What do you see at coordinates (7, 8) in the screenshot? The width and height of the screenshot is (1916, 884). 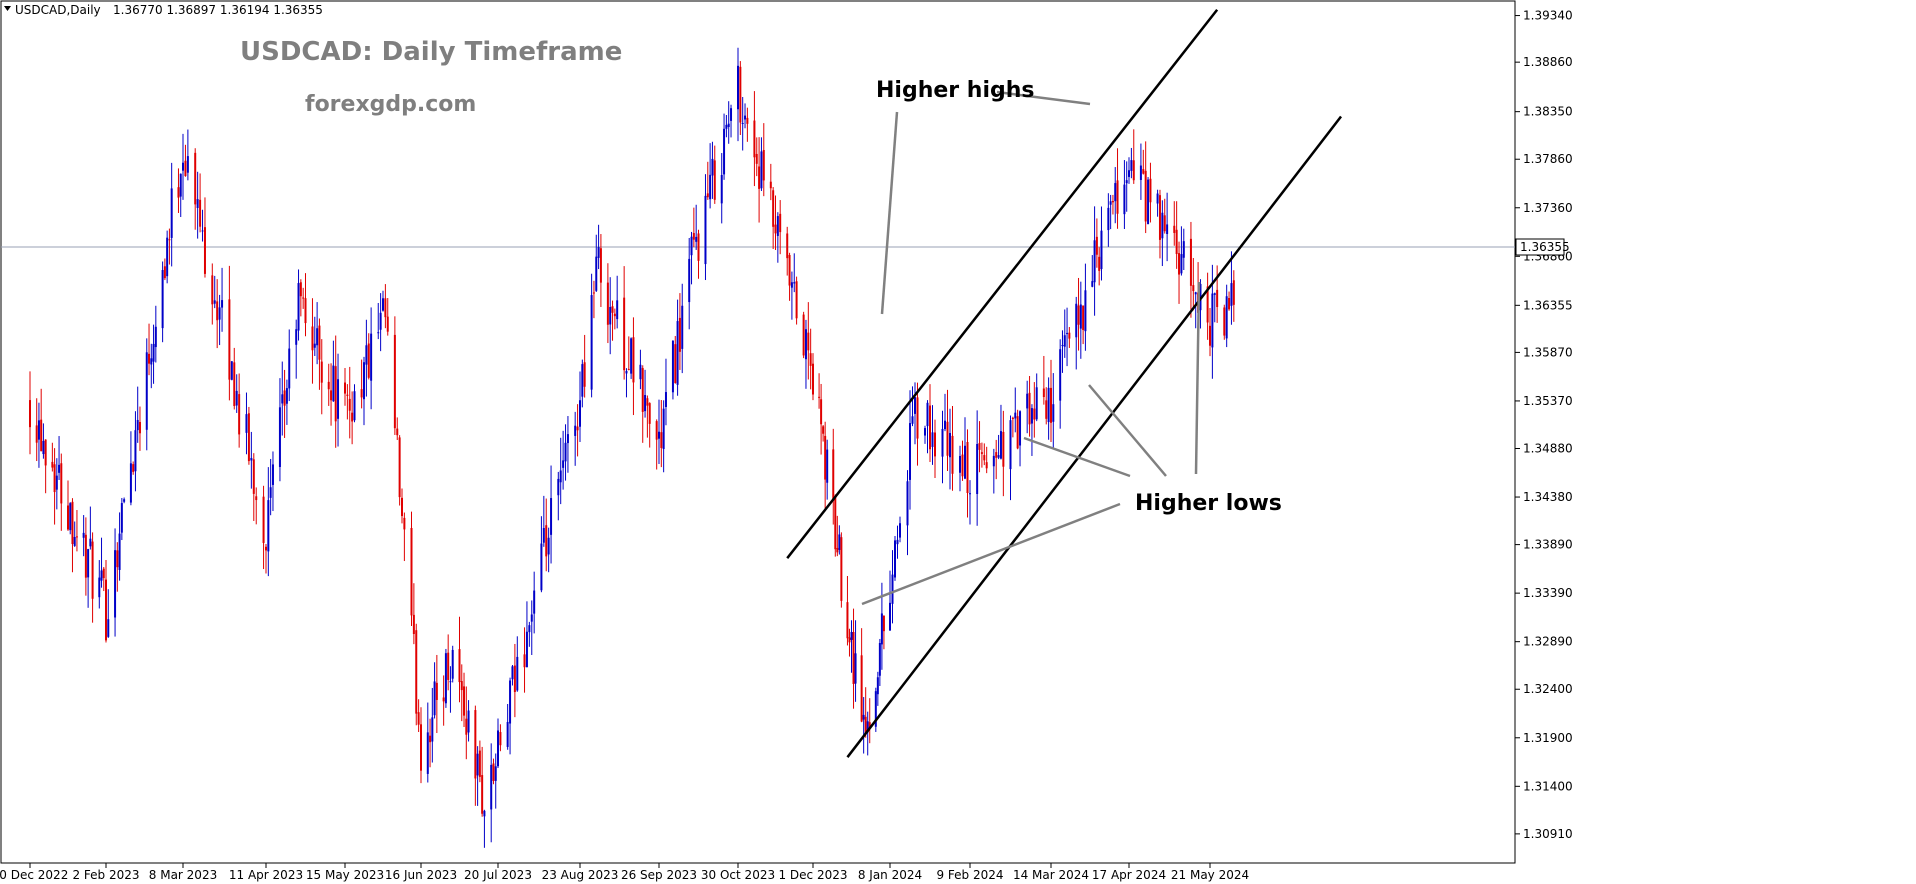 I see `chevron-down-icon` at bounding box center [7, 8].